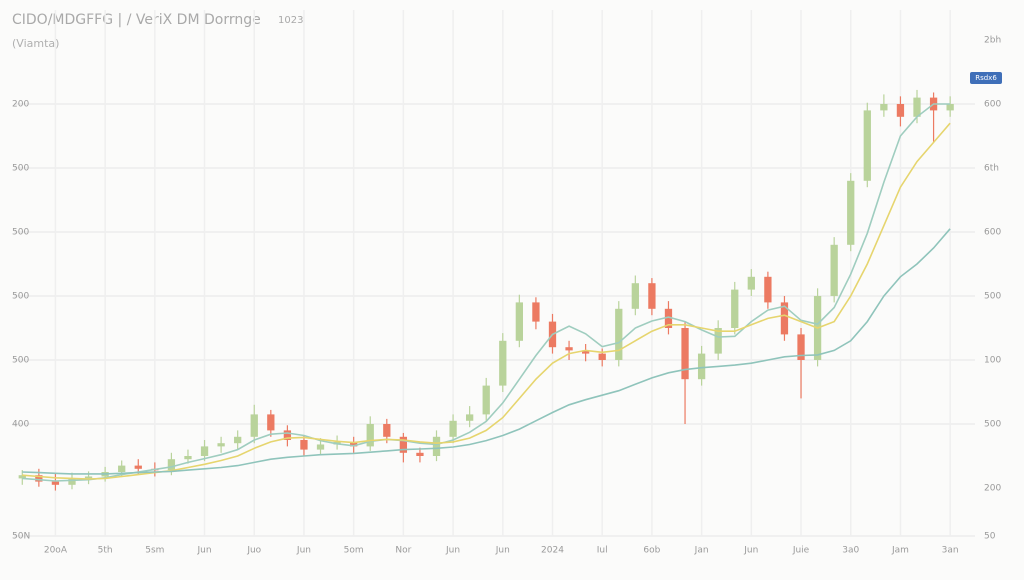 Image resolution: width=1024 pixels, height=580 pixels. Describe the element at coordinates (21, 537) in the screenshot. I see `y-tick-label: 50N` at that location.